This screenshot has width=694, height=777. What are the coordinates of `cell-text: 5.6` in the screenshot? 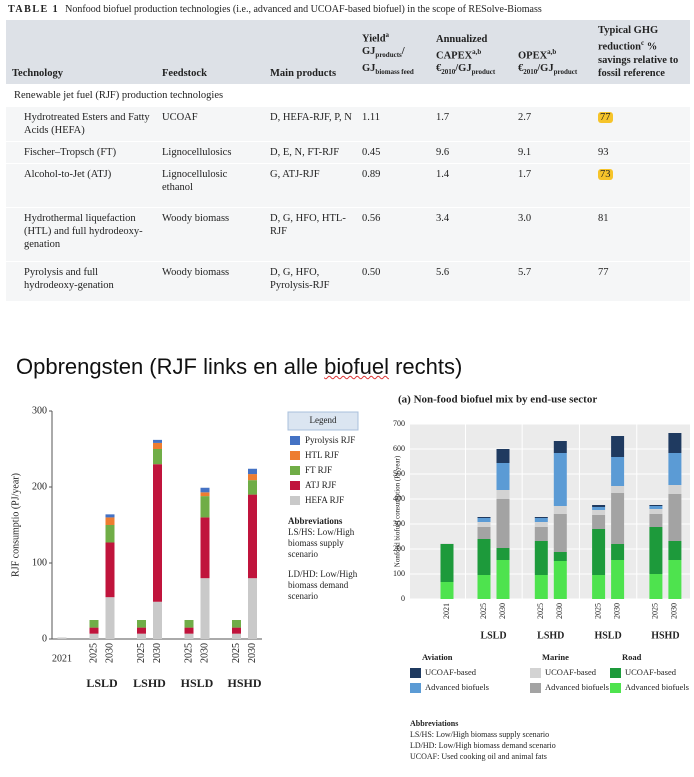 It's located at (443, 272).